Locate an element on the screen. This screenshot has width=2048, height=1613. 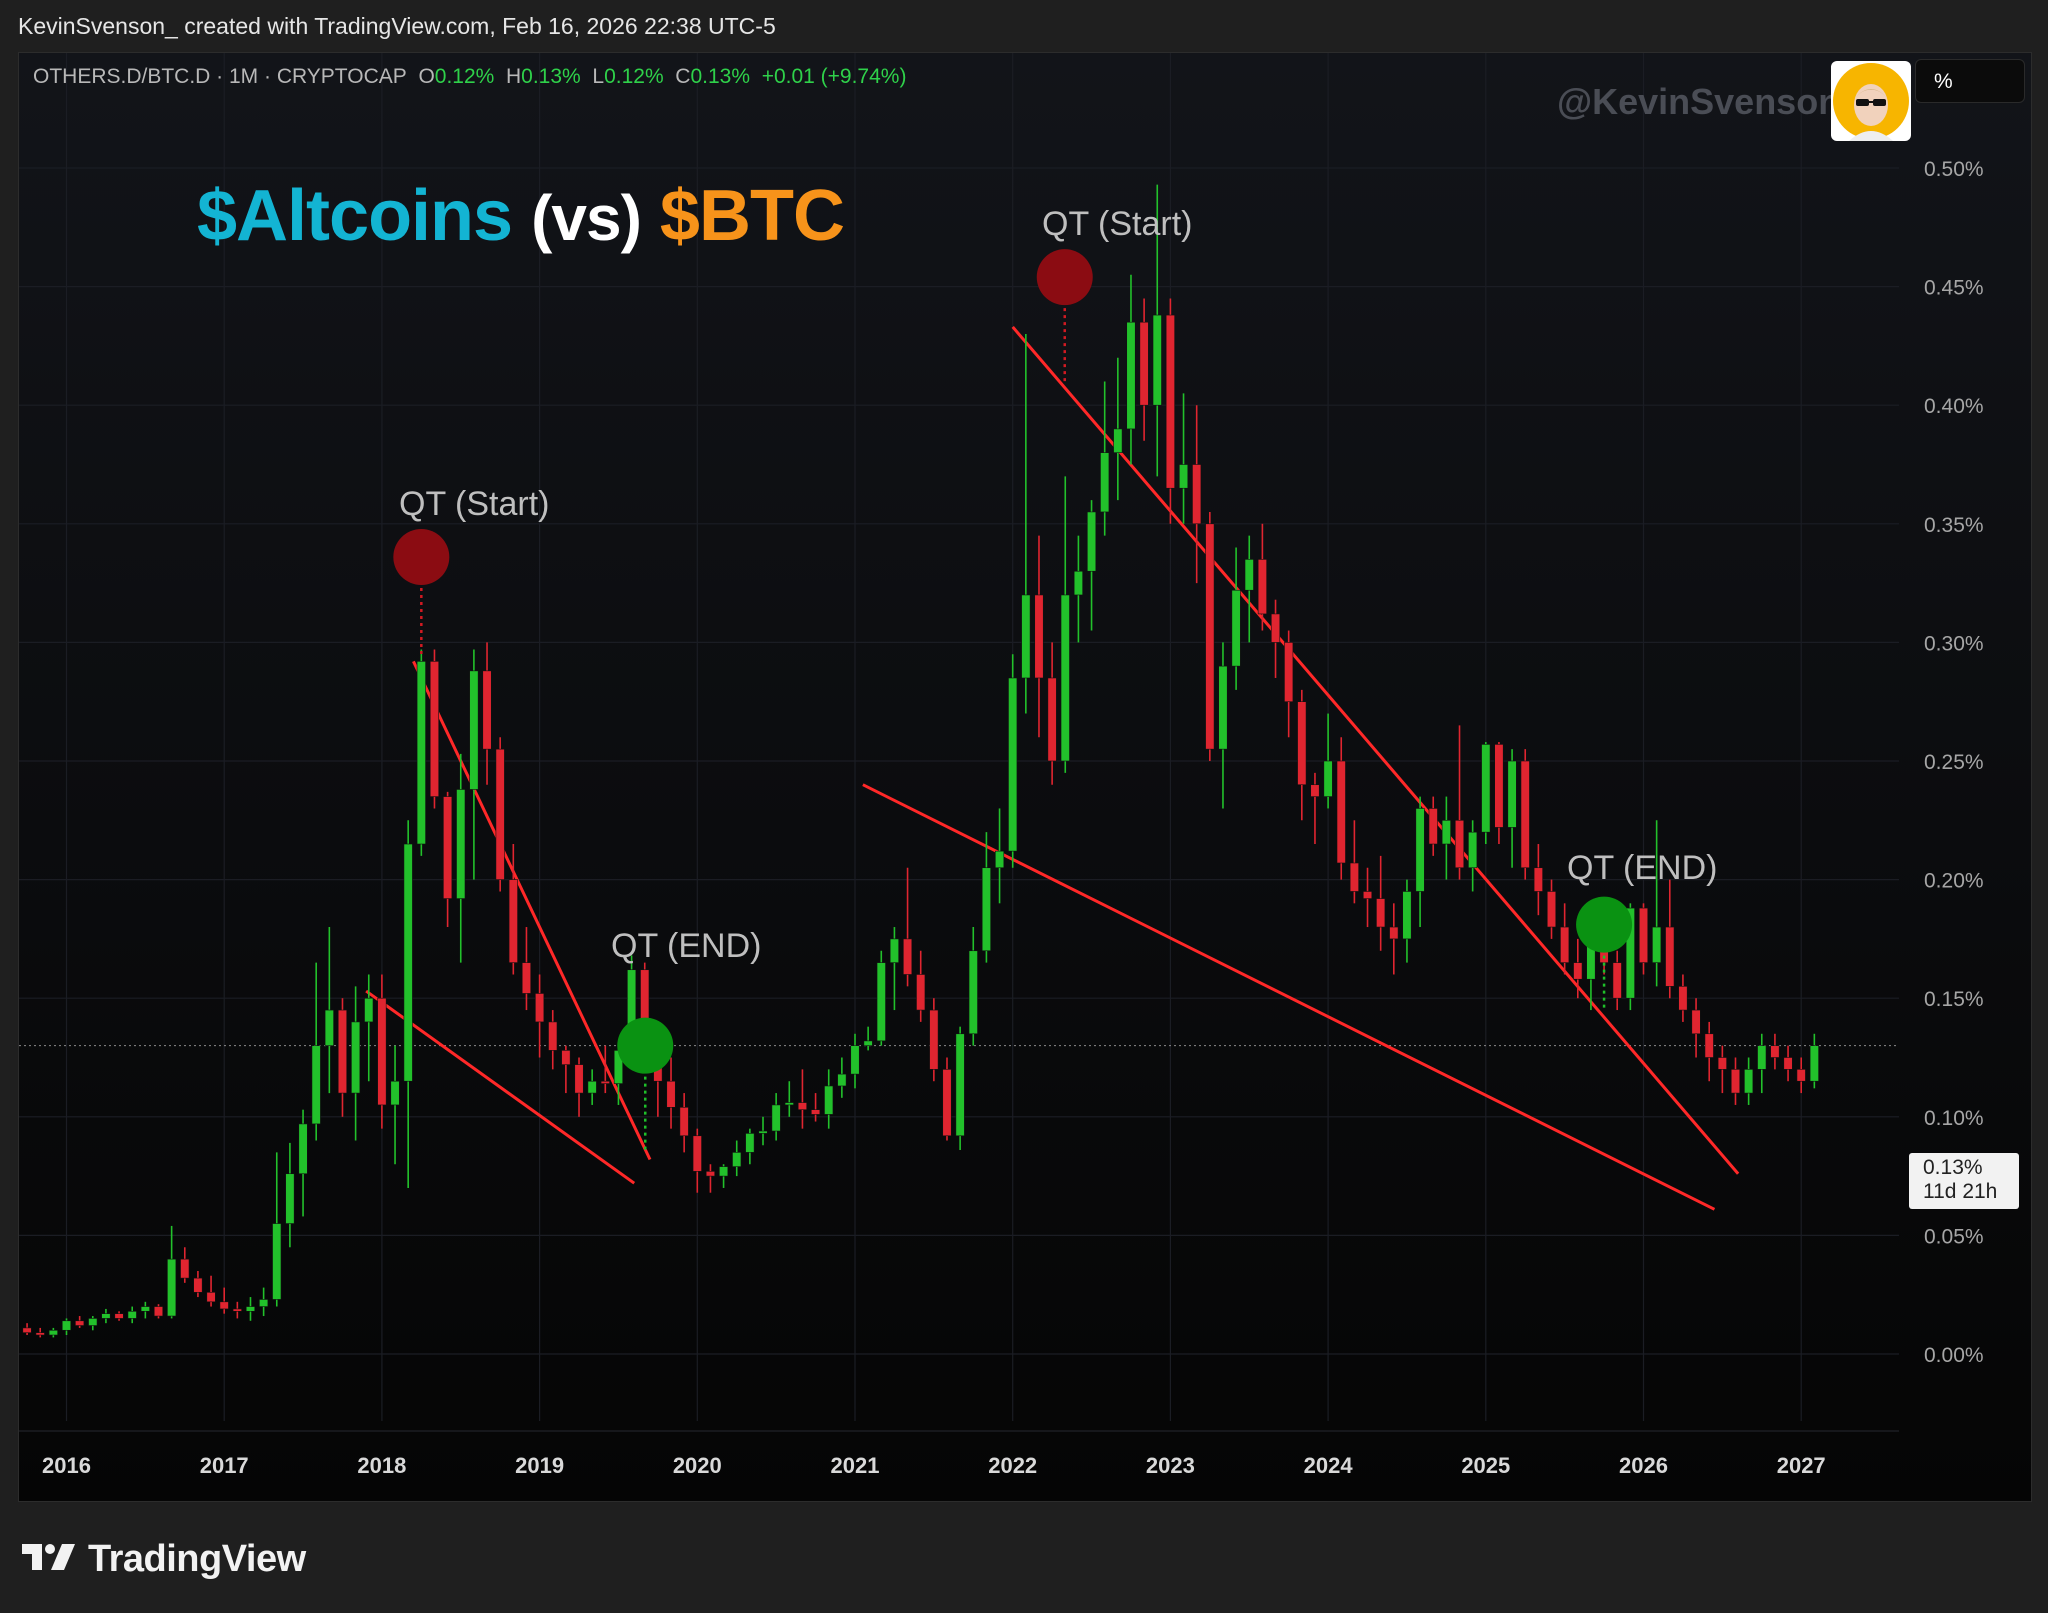
x-tick-label: 2016 is located at coordinates (66, 1465).